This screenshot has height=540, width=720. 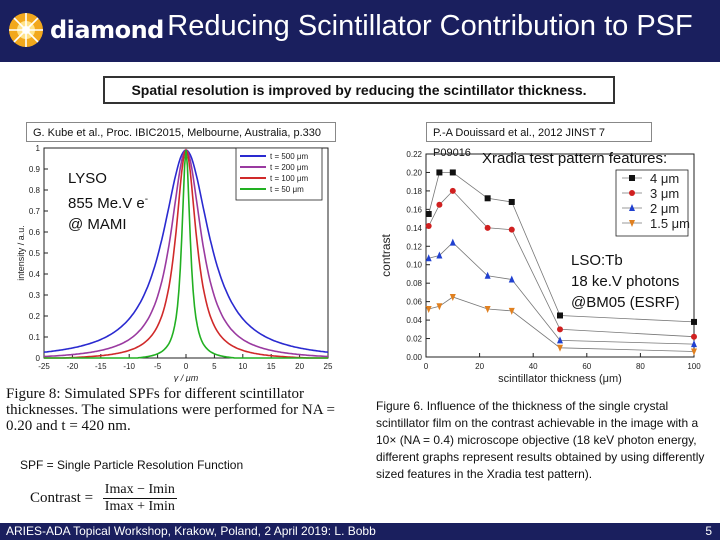 What do you see at coordinates (271, 366) in the screenshot?
I see `x-tick-label: 15` at bounding box center [271, 366].